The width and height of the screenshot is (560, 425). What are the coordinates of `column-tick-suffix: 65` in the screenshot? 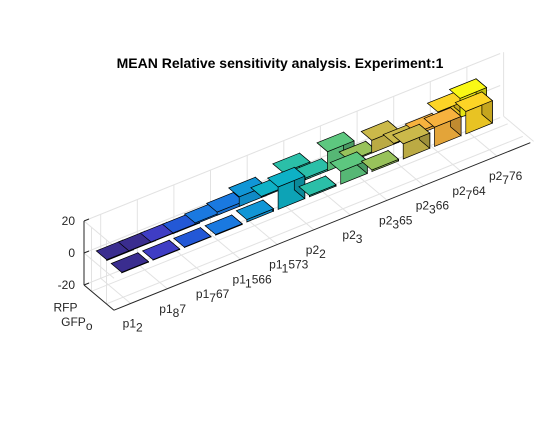 It's located at (406, 220).